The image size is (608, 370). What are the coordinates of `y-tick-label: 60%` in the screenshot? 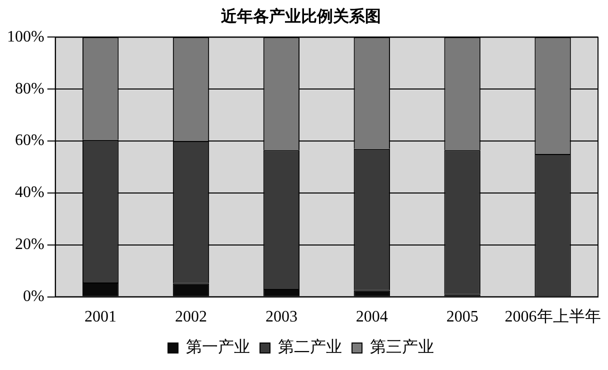 It's located at (29, 141).